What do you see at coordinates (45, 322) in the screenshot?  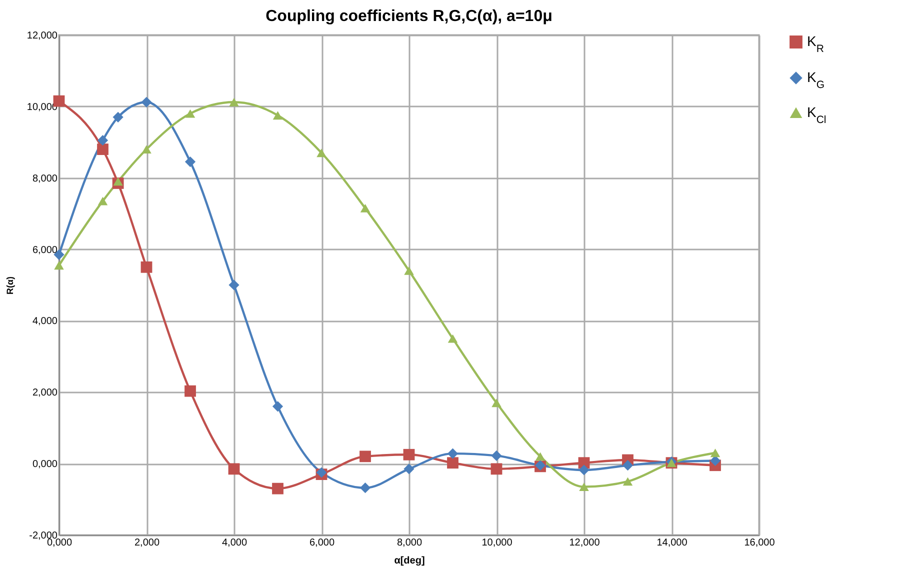 I see `y-tick-label: 4,000` at bounding box center [45, 322].